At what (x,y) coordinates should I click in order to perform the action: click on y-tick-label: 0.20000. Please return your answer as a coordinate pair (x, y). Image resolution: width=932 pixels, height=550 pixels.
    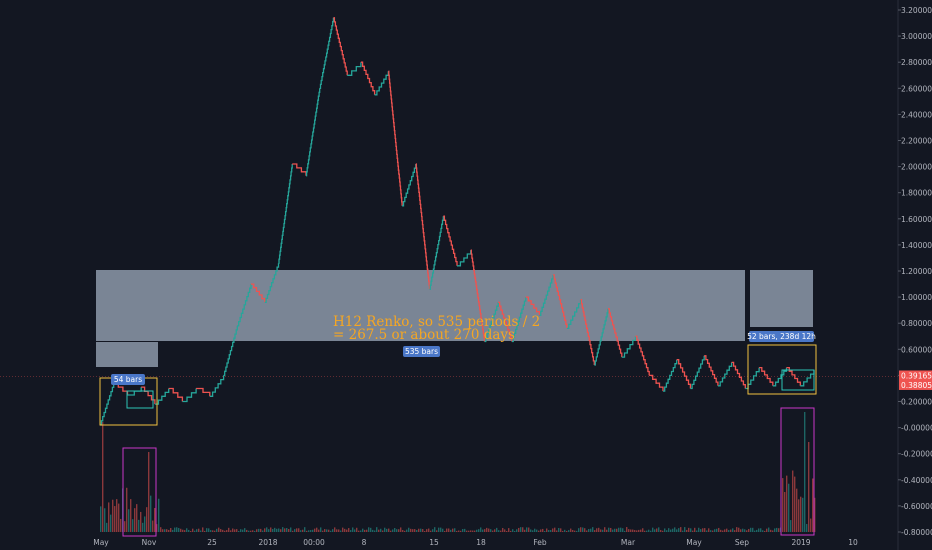
    Looking at the image, I should click on (916, 402).